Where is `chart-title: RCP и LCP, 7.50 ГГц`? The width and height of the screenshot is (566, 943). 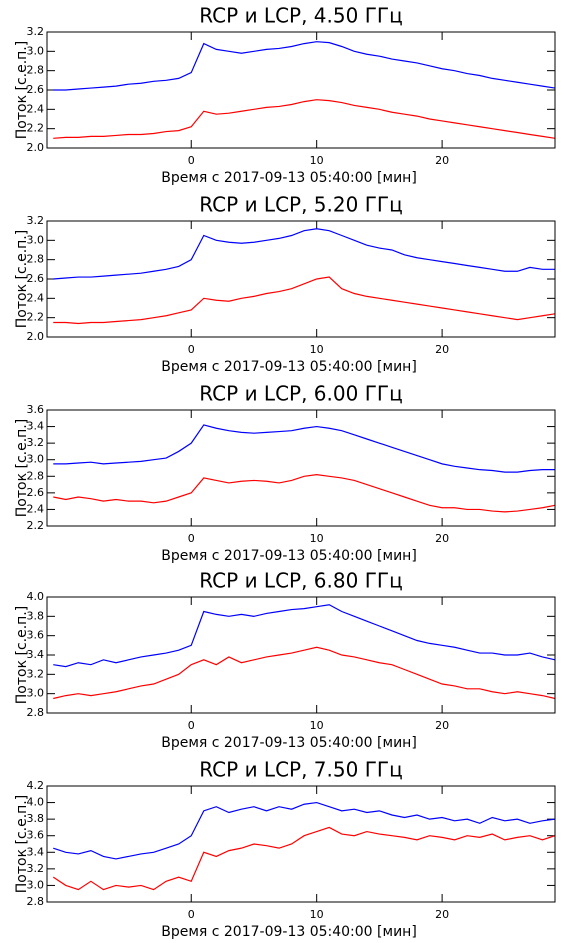 chart-title: RCP и LCP, 7.50 ГГц is located at coordinates (300, 770).